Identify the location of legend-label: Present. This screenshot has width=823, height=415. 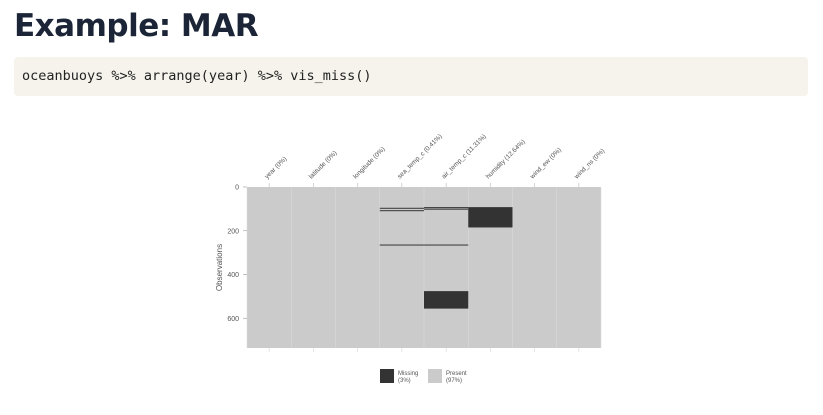
(456, 374).